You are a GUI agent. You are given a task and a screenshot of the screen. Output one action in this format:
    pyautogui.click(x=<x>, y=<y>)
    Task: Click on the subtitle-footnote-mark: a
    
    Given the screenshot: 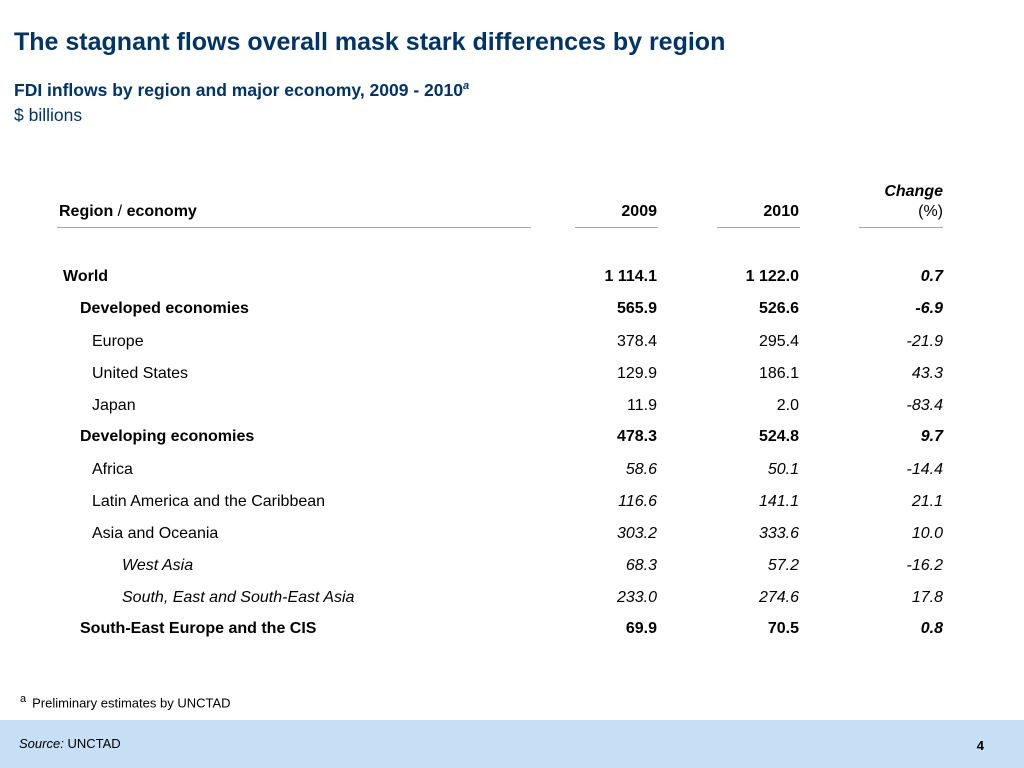 What is the action you would take?
    pyautogui.click(x=466, y=86)
    